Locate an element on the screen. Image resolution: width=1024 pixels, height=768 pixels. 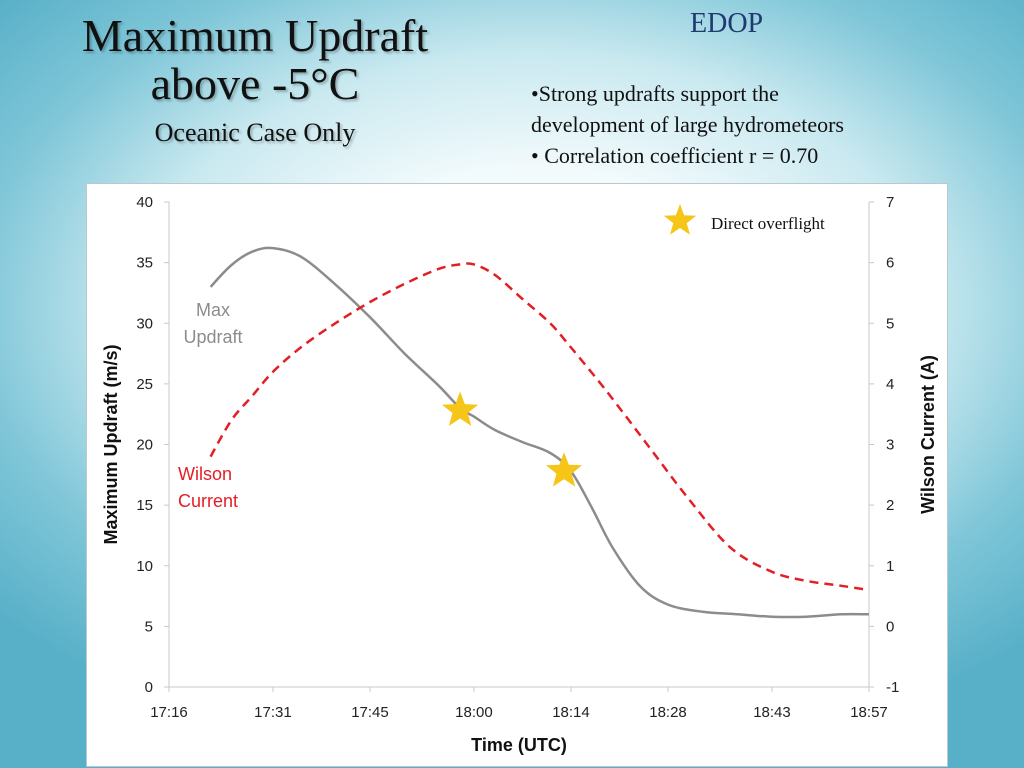
slide-title-line2: above -5°C is located at coordinates (255, 84).